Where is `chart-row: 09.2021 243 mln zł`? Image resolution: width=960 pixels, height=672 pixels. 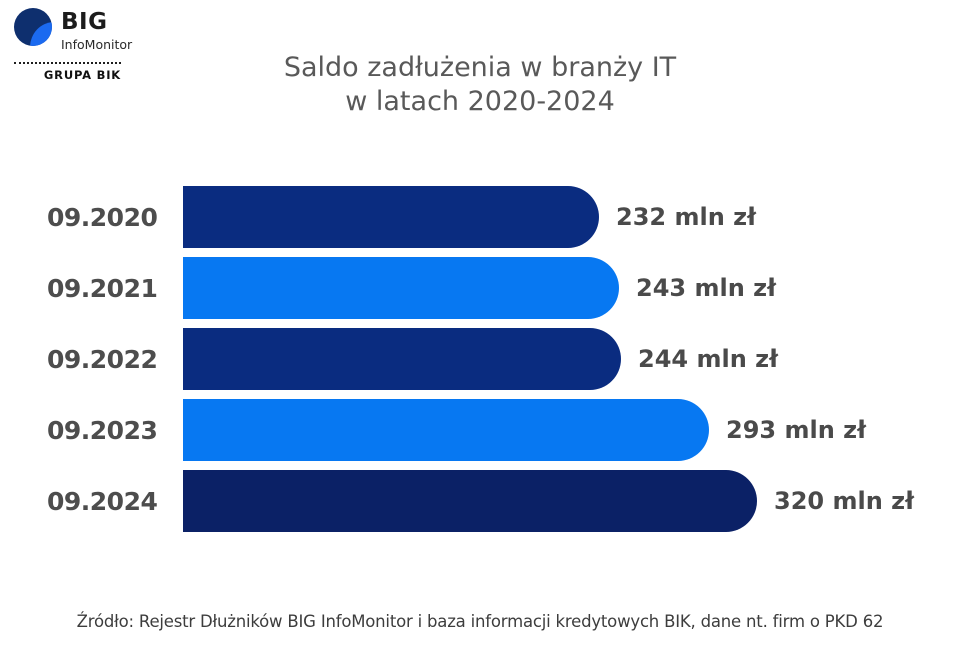
chart-row: 09.2021 243 mln zł is located at coordinates (480, 288).